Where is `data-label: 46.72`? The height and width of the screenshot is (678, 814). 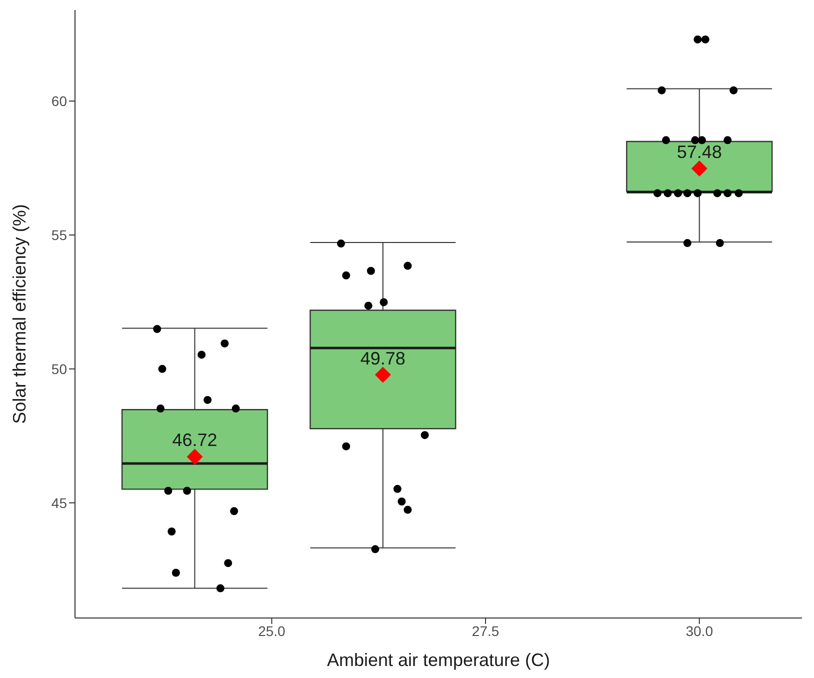
data-label: 46.72 is located at coordinates (195, 440).